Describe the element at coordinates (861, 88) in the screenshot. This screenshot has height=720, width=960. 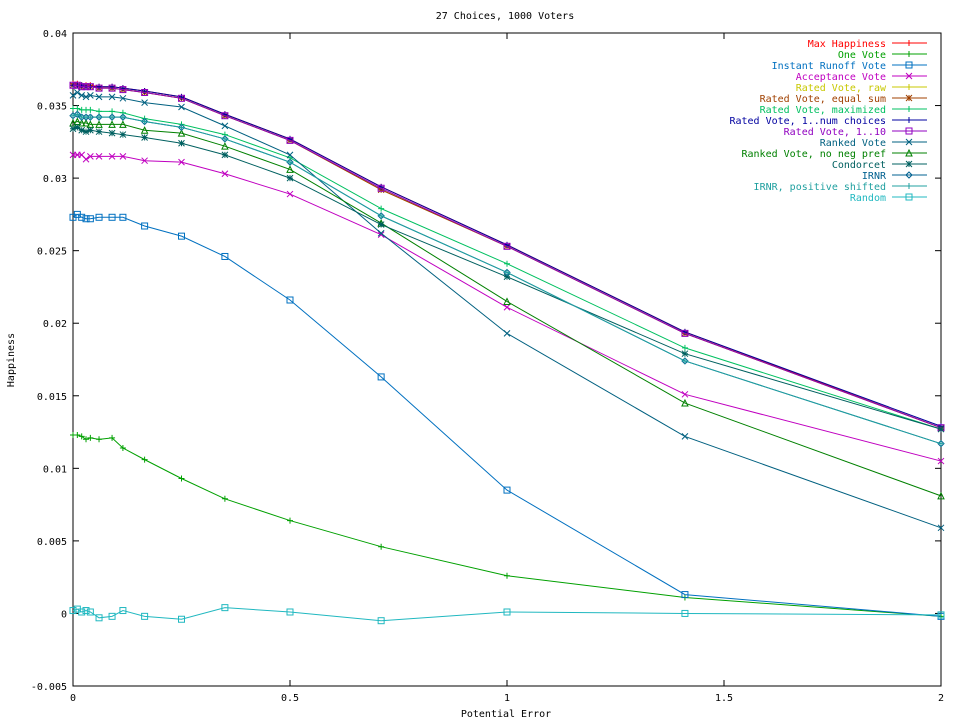
I see `legend-item: Rated Vote, raw` at that location.